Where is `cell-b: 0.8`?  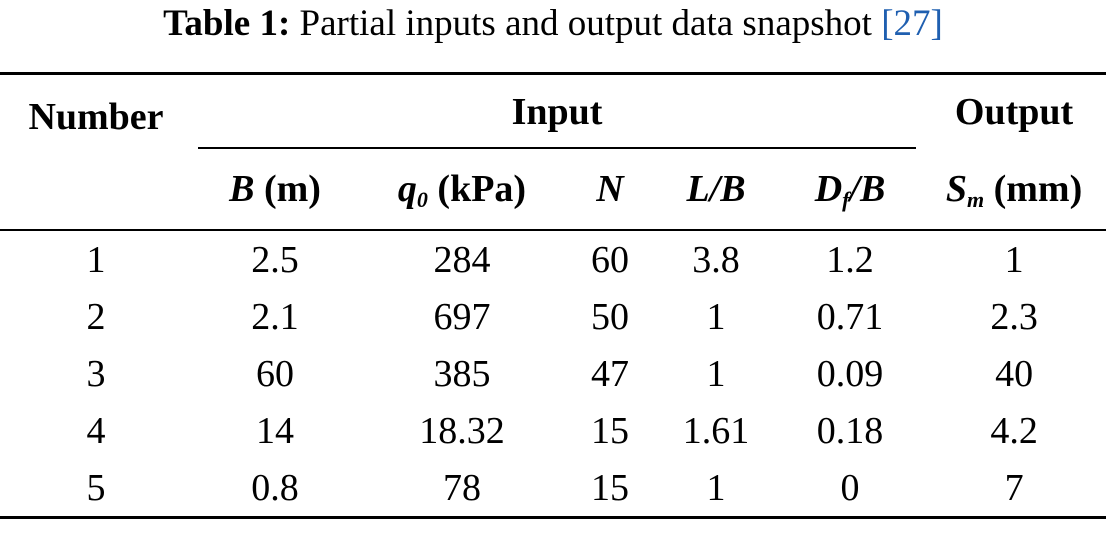 cell-b: 0.8 is located at coordinates (275, 489).